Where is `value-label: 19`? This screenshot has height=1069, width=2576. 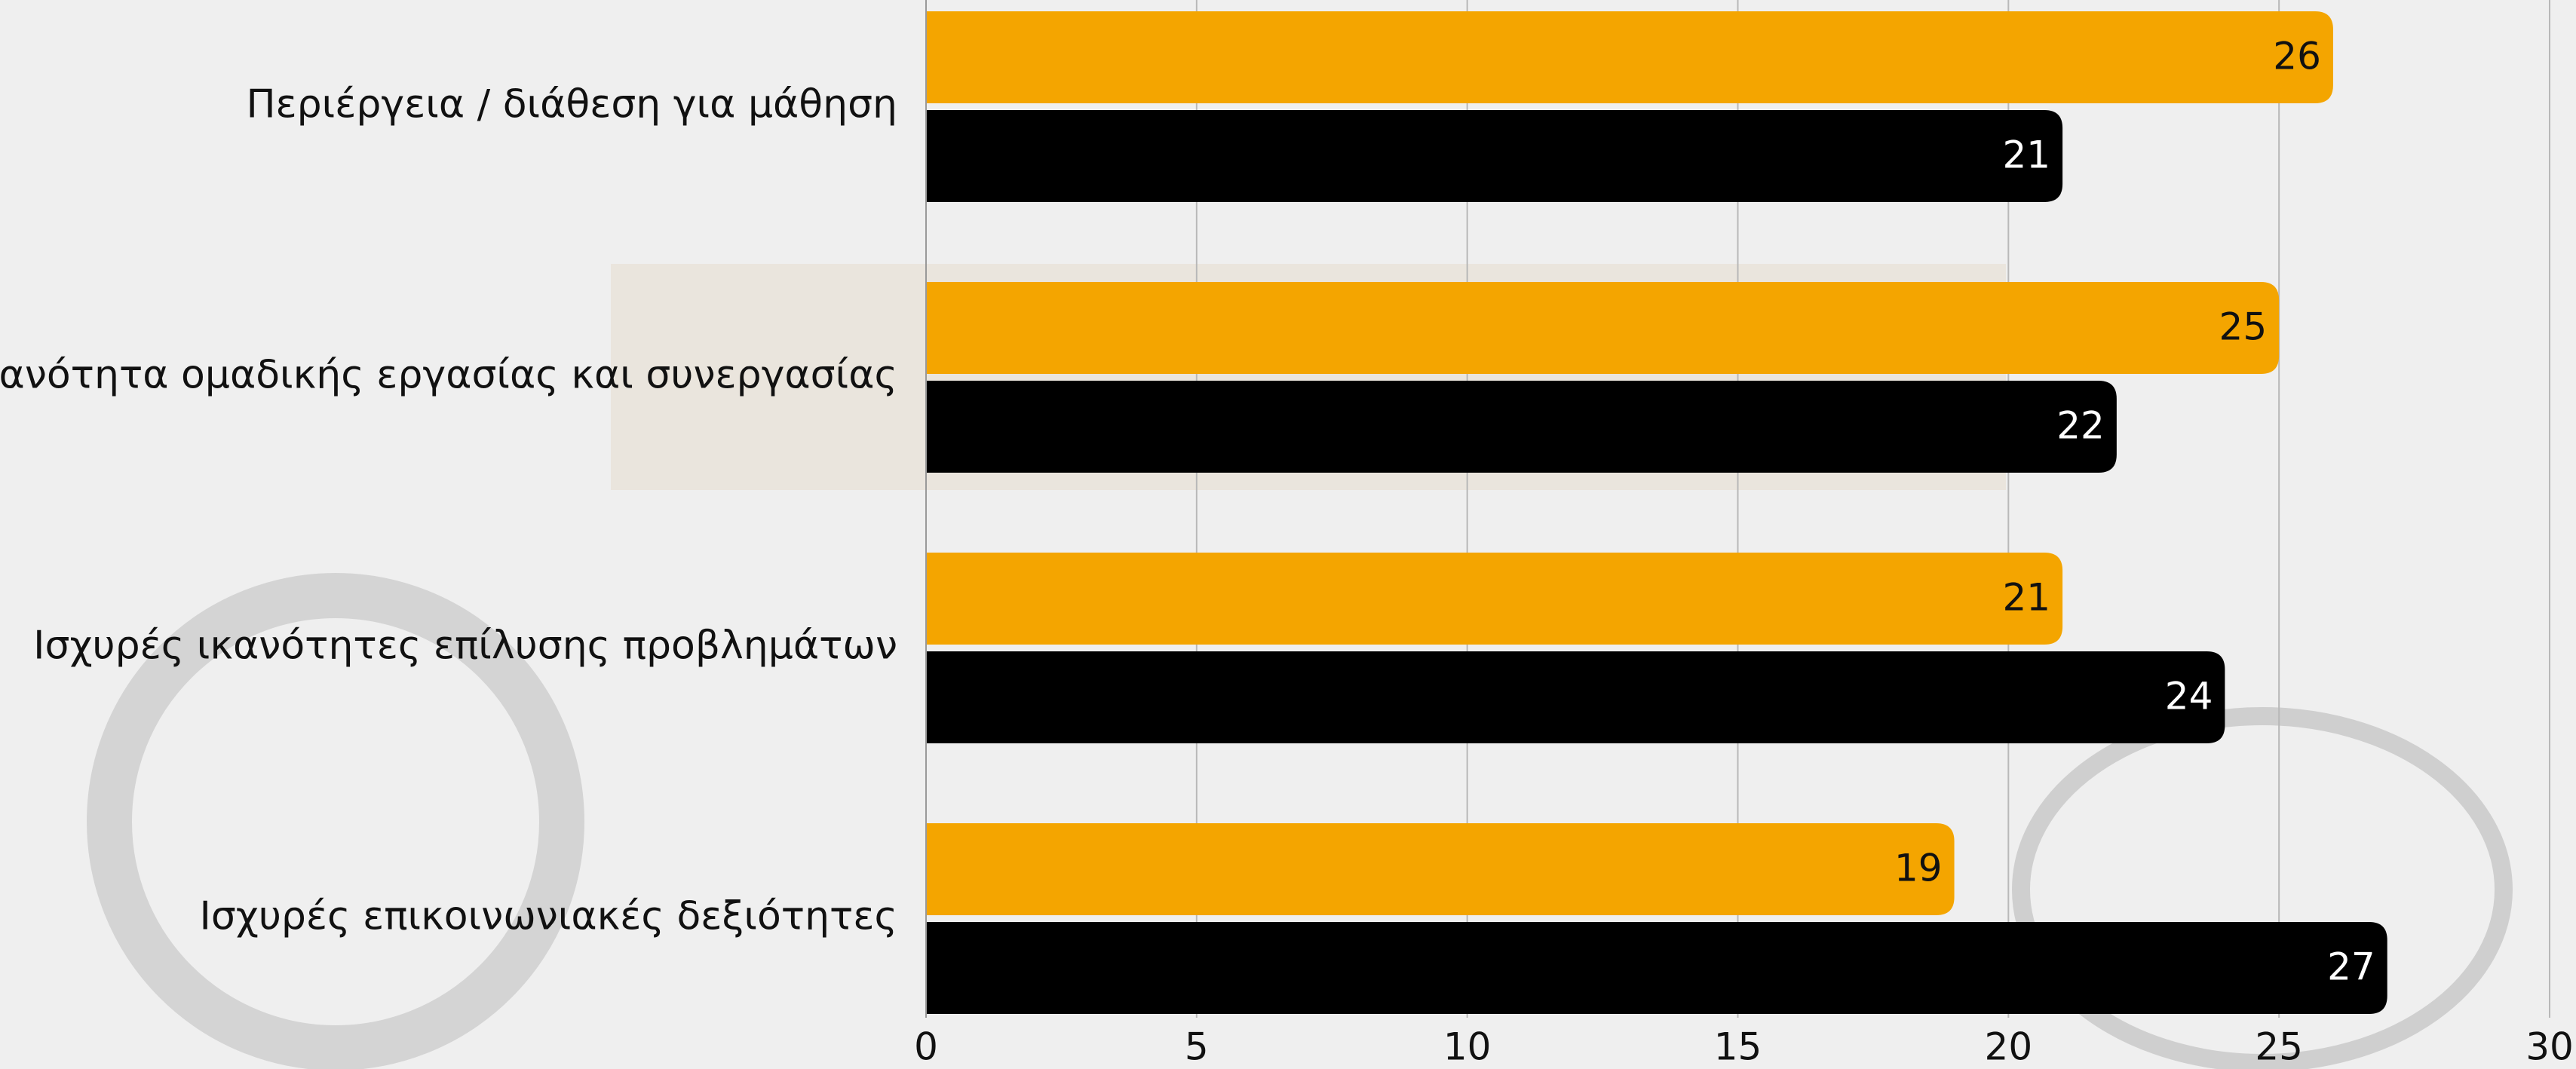
value-label: 19 is located at coordinates (1918, 868).